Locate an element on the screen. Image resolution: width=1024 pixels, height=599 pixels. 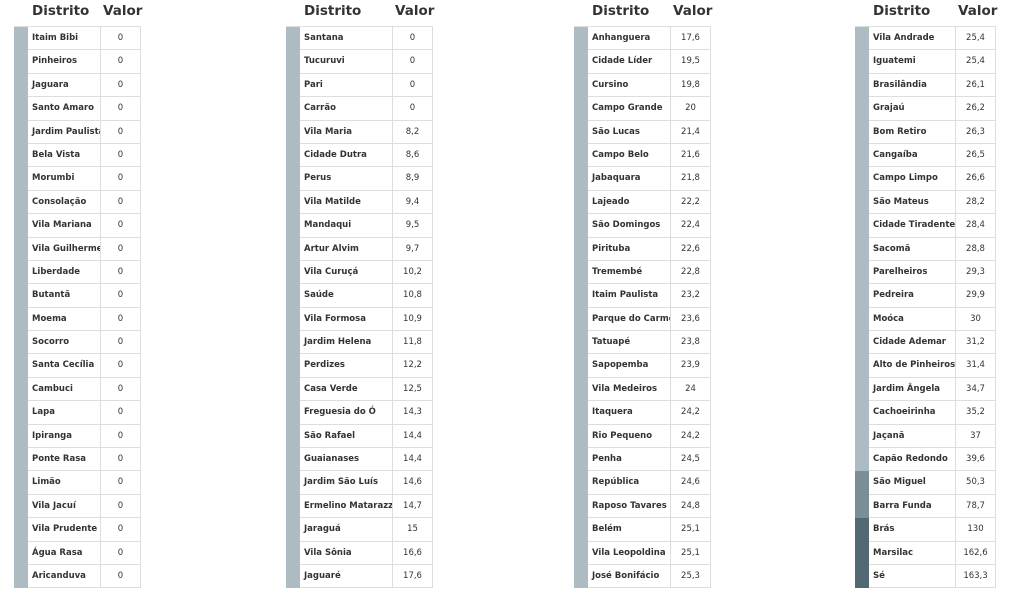
table-row: Capão Redondo 39,6 is located at coordinates (925, 460).